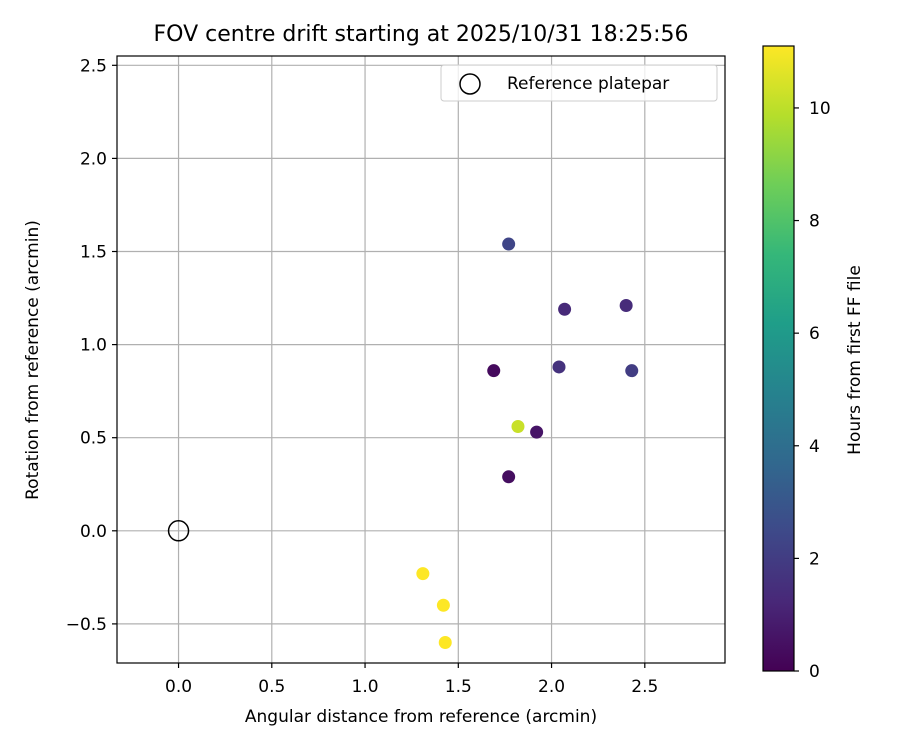 This screenshot has width=900, height=750. I want to click on x-axis-label: Angular distance from reference (arcmin), so click(421, 717).